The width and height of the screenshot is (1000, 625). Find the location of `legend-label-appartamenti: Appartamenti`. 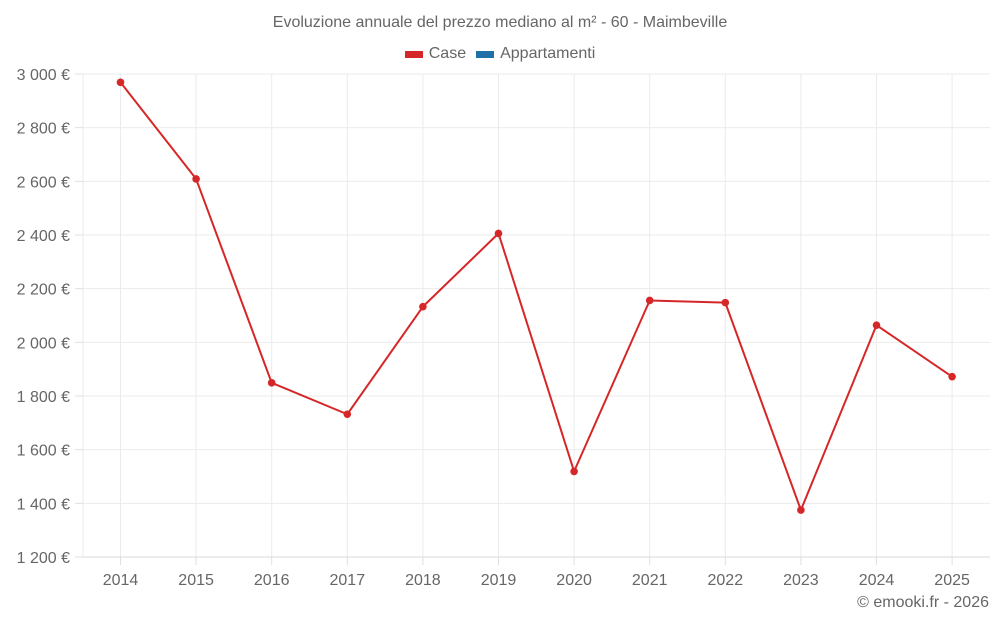

legend-label-appartamenti: Appartamenti is located at coordinates (548, 53).